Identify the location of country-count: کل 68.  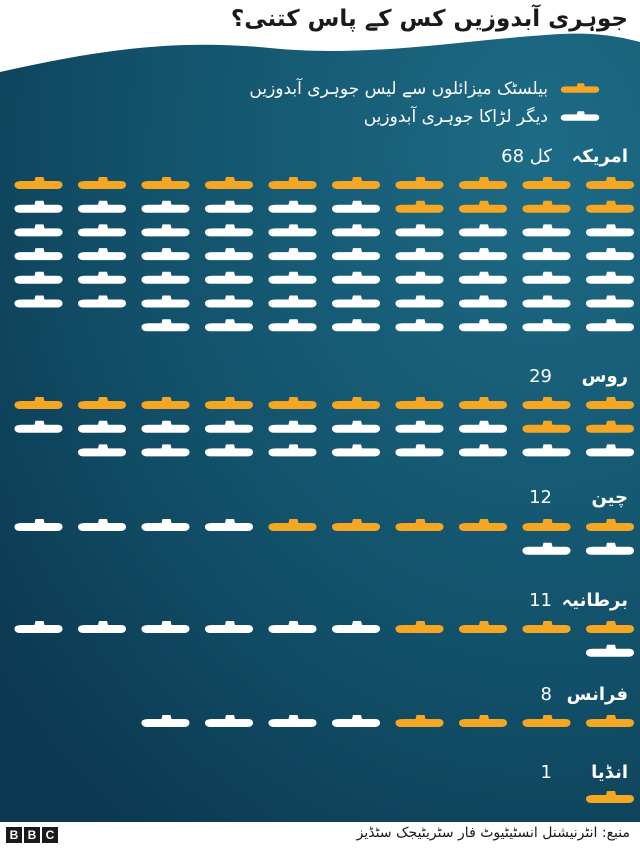
(526, 156).